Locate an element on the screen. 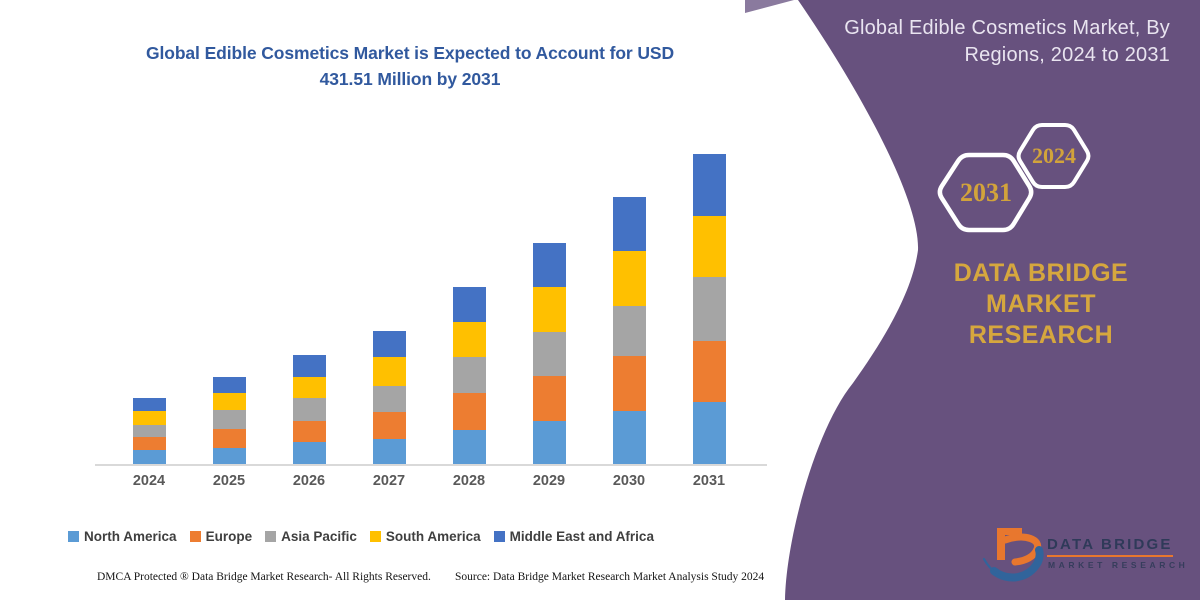 The width and height of the screenshot is (1200, 600). brand-wordmark: DATA BRIDGE MARKET RESEARCH is located at coordinates (1041, 304).